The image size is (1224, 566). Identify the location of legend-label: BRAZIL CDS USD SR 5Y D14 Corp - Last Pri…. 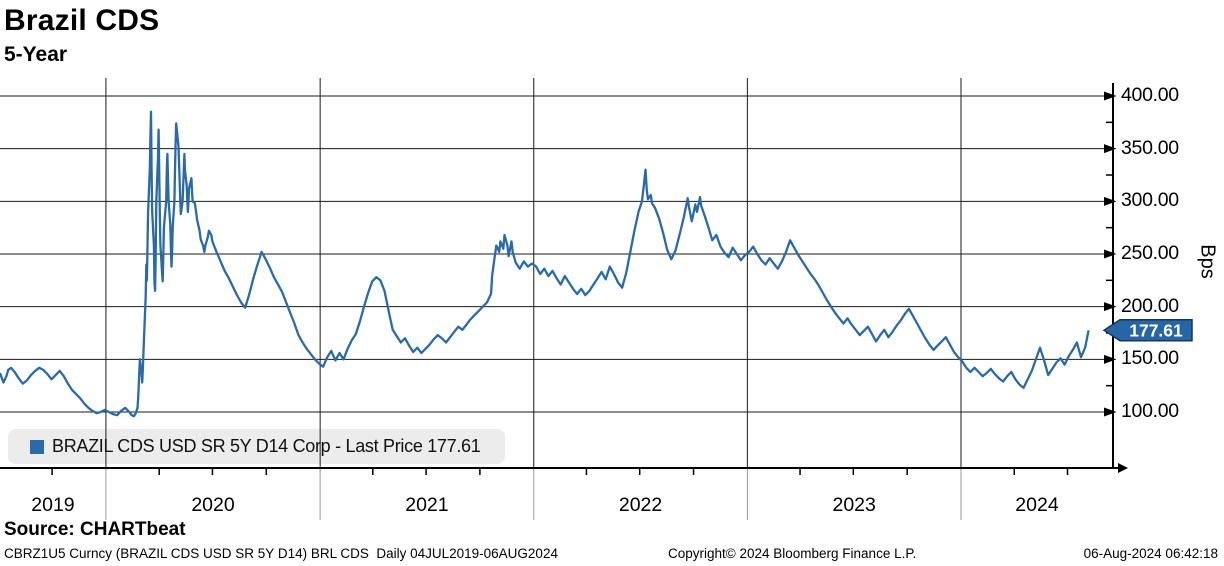
(266, 446).